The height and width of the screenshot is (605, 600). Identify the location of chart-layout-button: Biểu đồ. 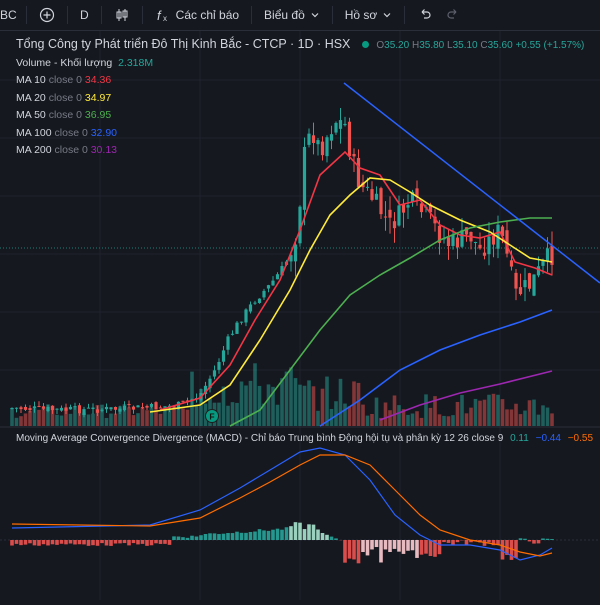
(292, 15).